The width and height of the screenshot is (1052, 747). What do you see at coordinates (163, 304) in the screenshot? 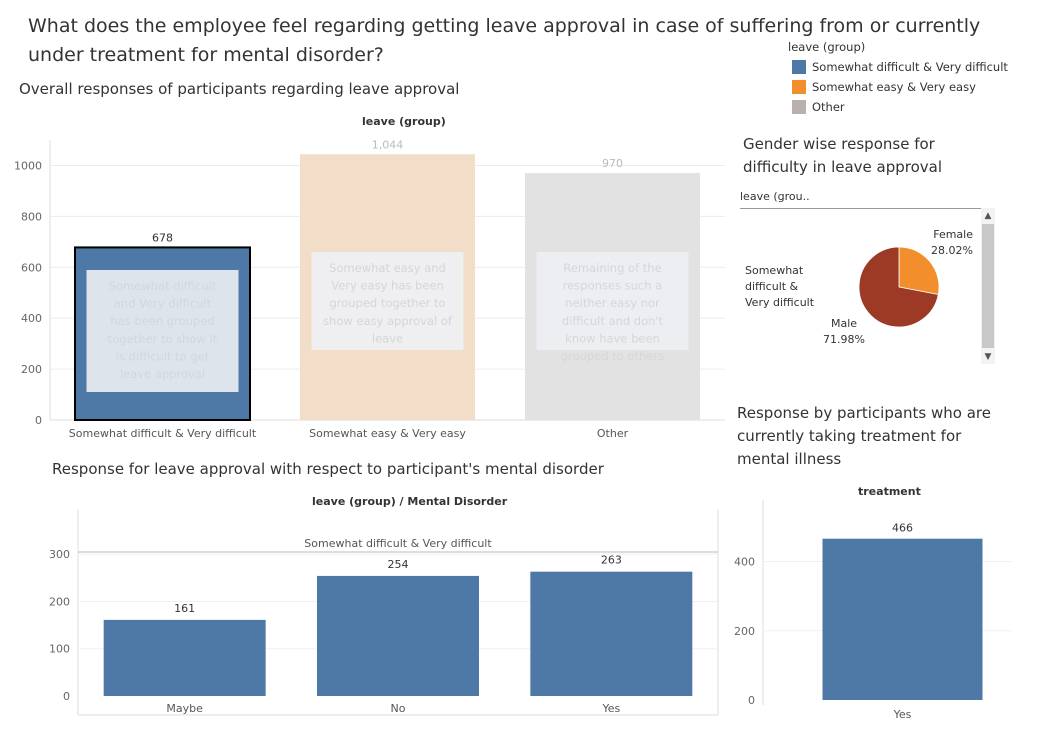
I see `annotation-text: and Very difficult` at bounding box center [163, 304].